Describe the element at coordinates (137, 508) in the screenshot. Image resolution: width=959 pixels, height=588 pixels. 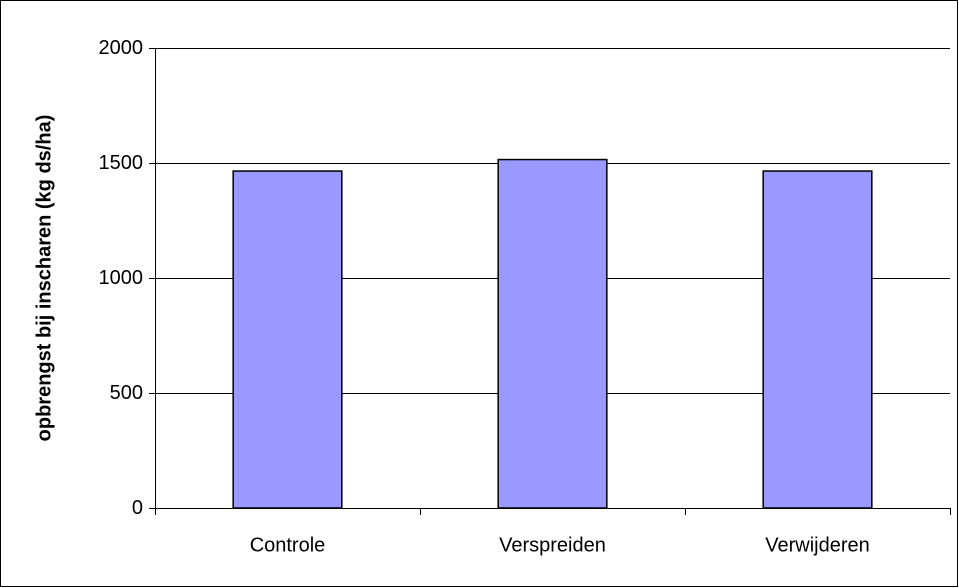
I see `y-tick-label: 0` at that location.